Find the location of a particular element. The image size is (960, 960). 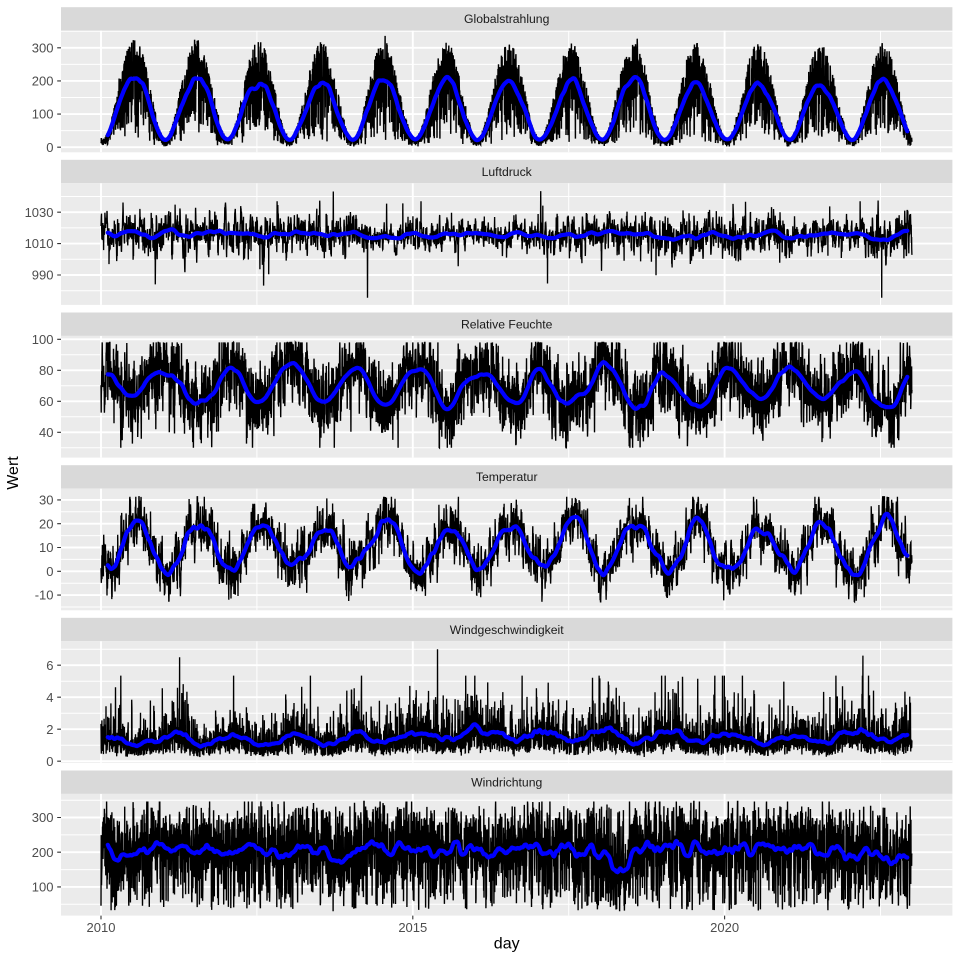

svg-text: 2010 is located at coordinates (101, 927).